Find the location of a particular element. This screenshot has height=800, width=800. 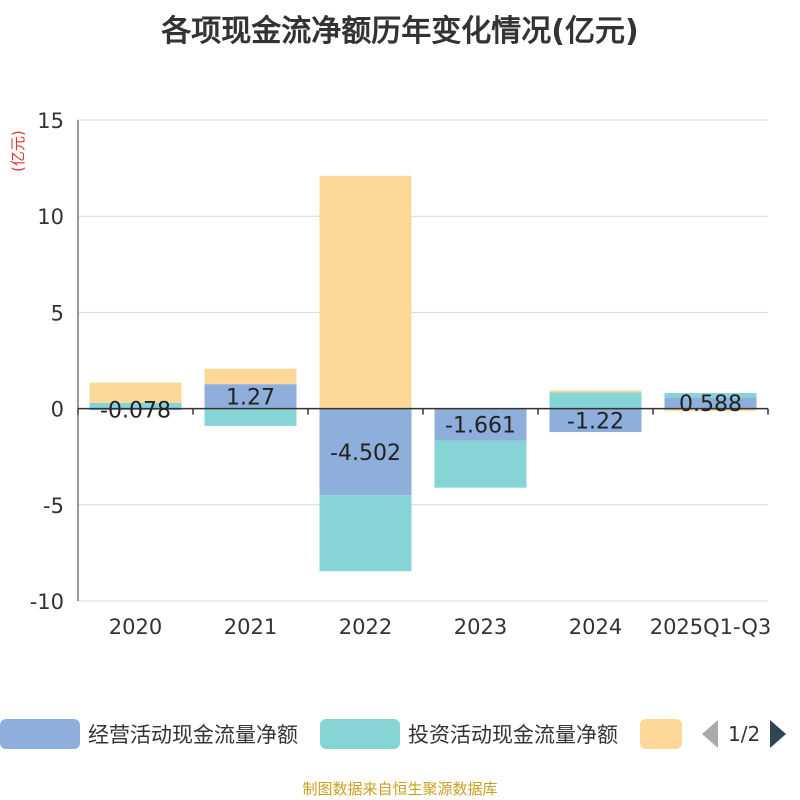

data-label: -4.502 is located at coordinates (365, 453).